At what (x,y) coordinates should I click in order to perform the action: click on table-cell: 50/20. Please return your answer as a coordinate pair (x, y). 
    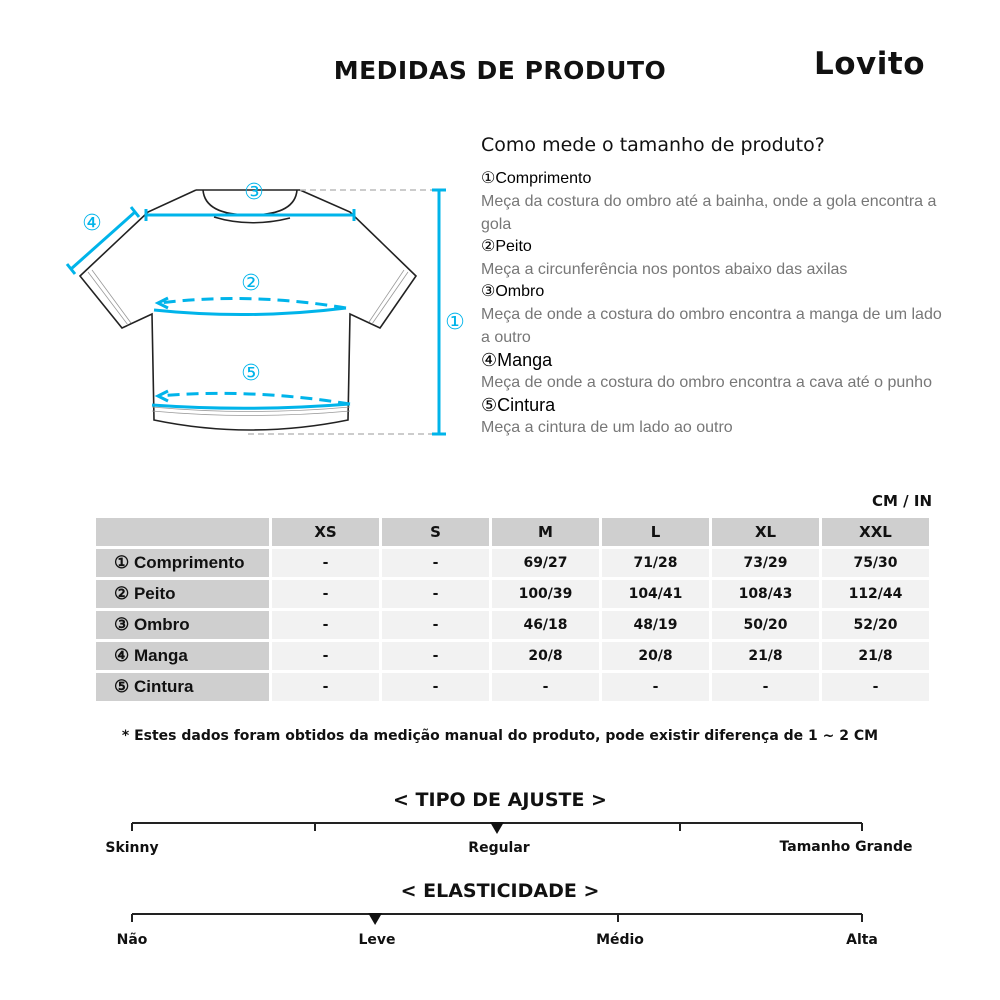
    Looking at the image, I should click on (765, 625).